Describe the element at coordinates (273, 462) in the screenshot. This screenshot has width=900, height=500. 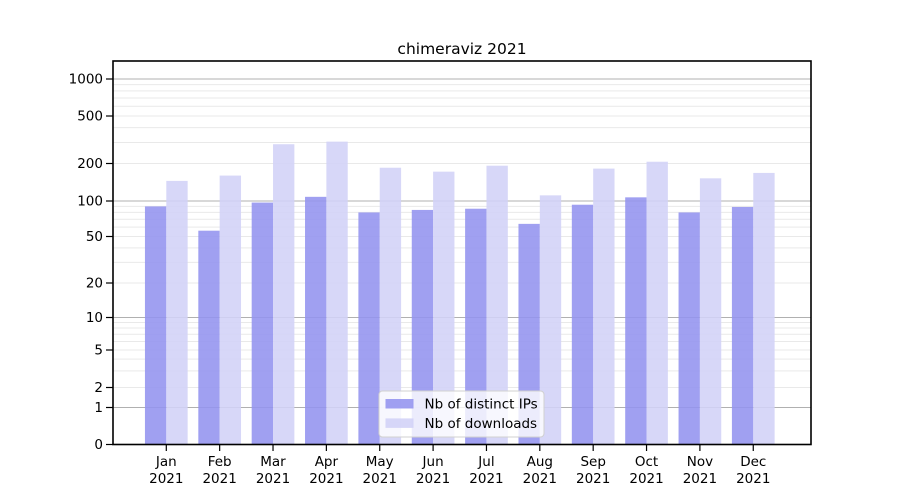
I see `x-tick-label-month-mar: Mar` at that location.